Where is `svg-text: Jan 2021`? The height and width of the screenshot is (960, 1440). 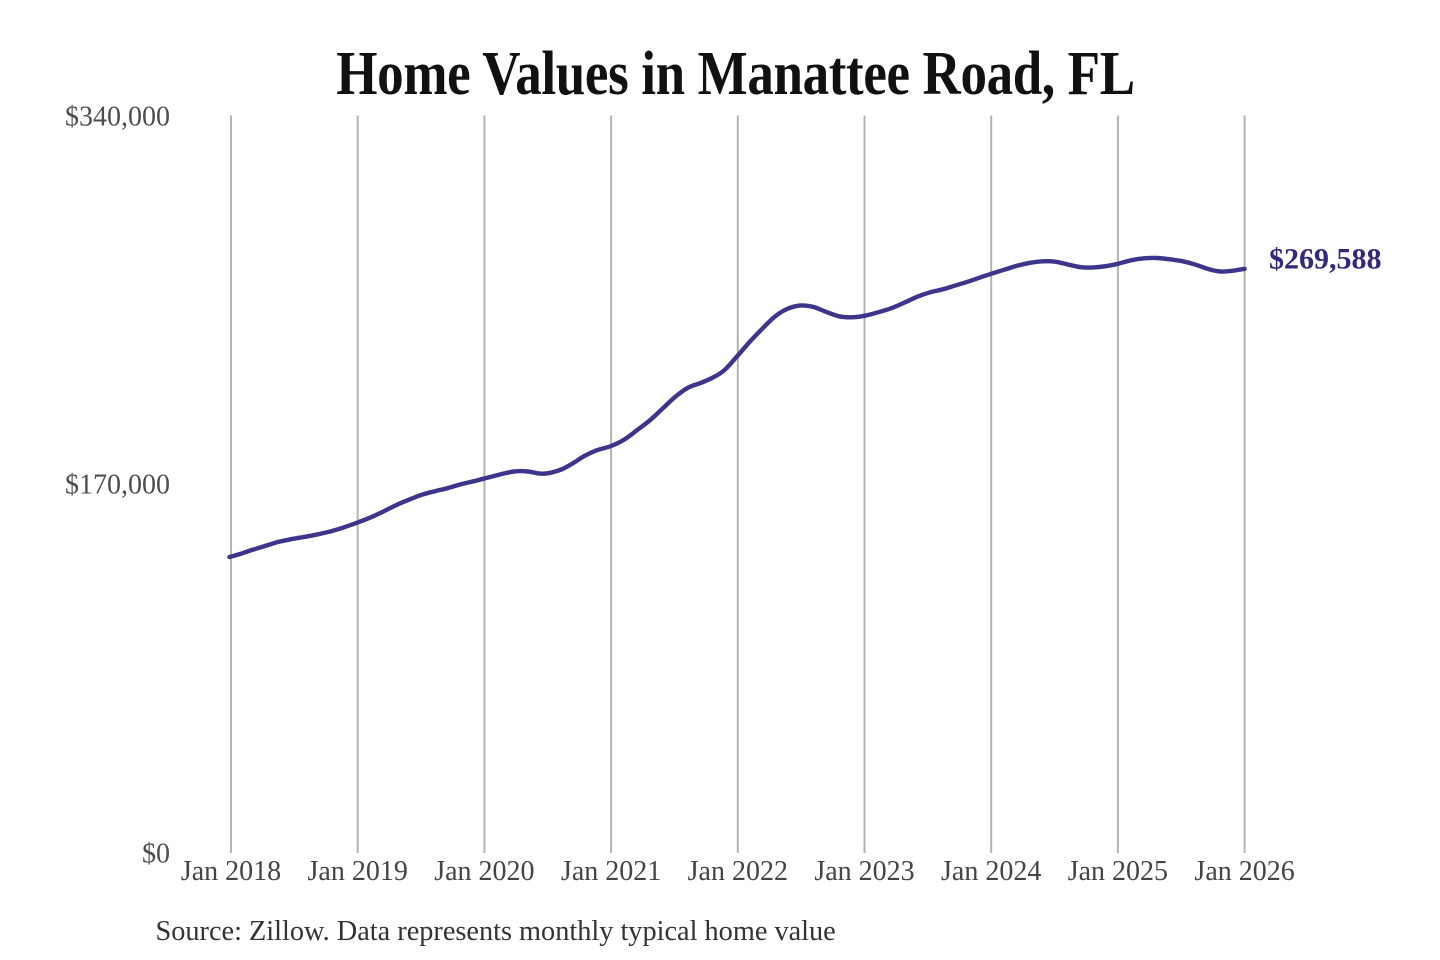
svg-text: Jan 2021 is located at coordinates (611, 871).